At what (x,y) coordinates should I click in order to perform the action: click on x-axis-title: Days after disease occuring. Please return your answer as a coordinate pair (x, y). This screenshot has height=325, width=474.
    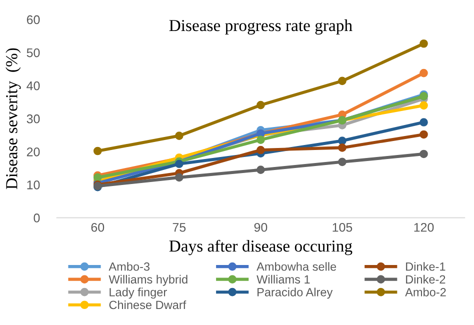
    Looking at the image, I should click on (260, 248).